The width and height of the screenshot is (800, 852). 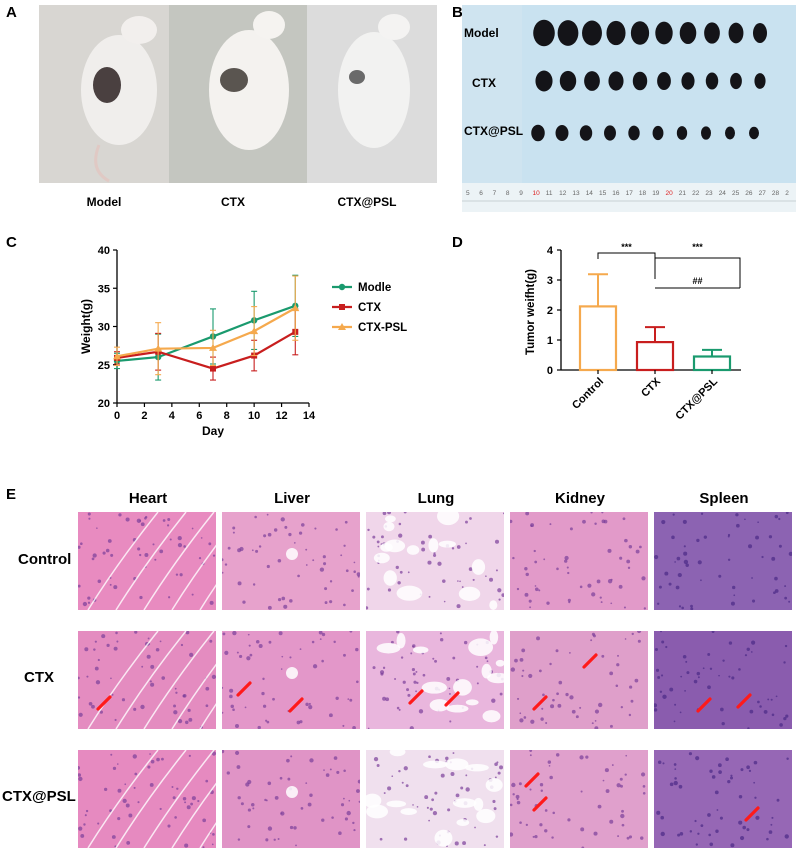 What do you see at coordinates (369, 308) in the screenshot?
I see `legend-label: CTX` at bounding box center [369, 308].